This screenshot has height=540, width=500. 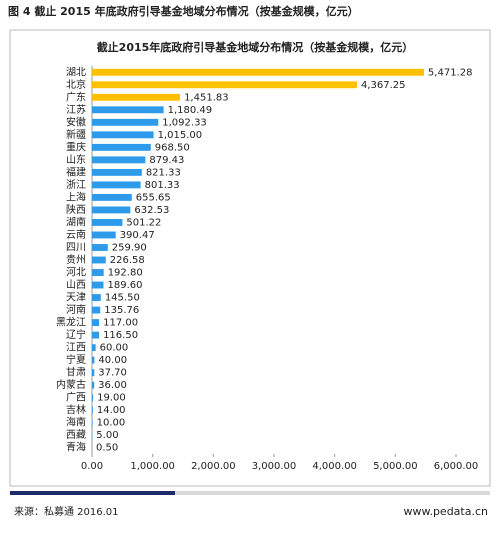 I want to click on value-label: 116.50, so click(x=120, y=335).